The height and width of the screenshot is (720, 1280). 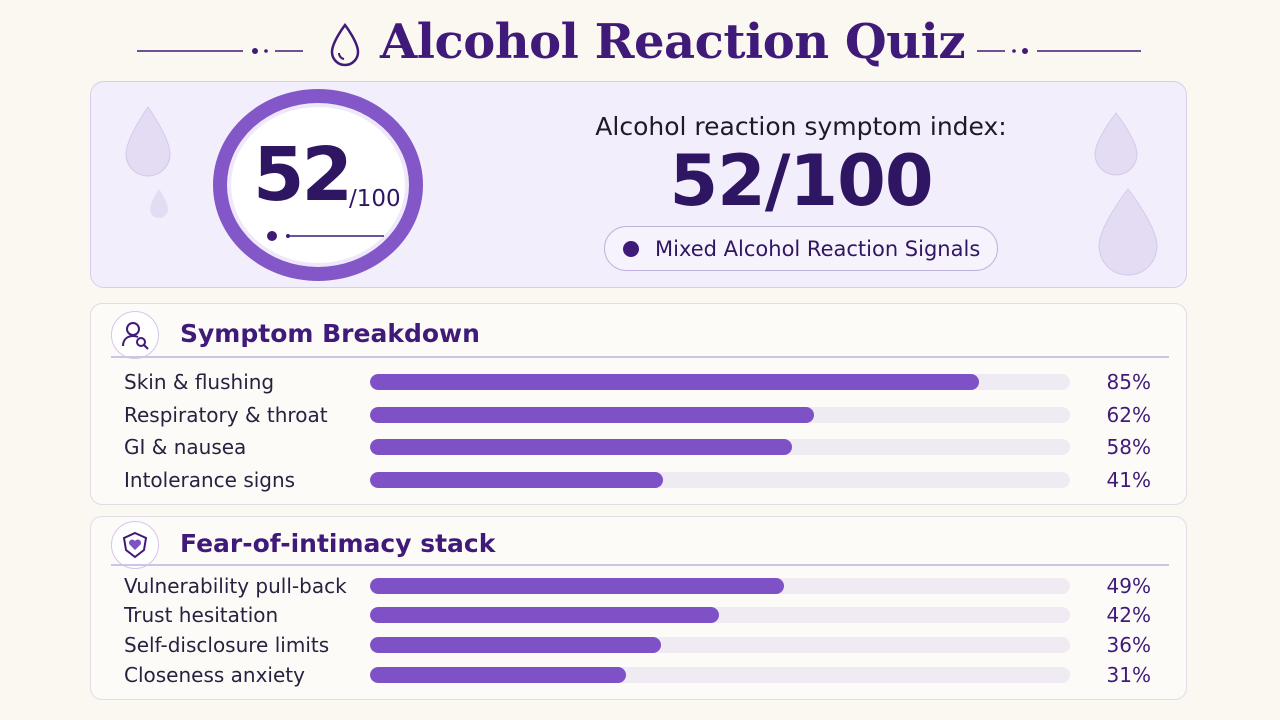 What do you see at coordinates (1128, 382) in the screenshot?
I see `row-percent: 85%` at bounding box center [1128, 382].